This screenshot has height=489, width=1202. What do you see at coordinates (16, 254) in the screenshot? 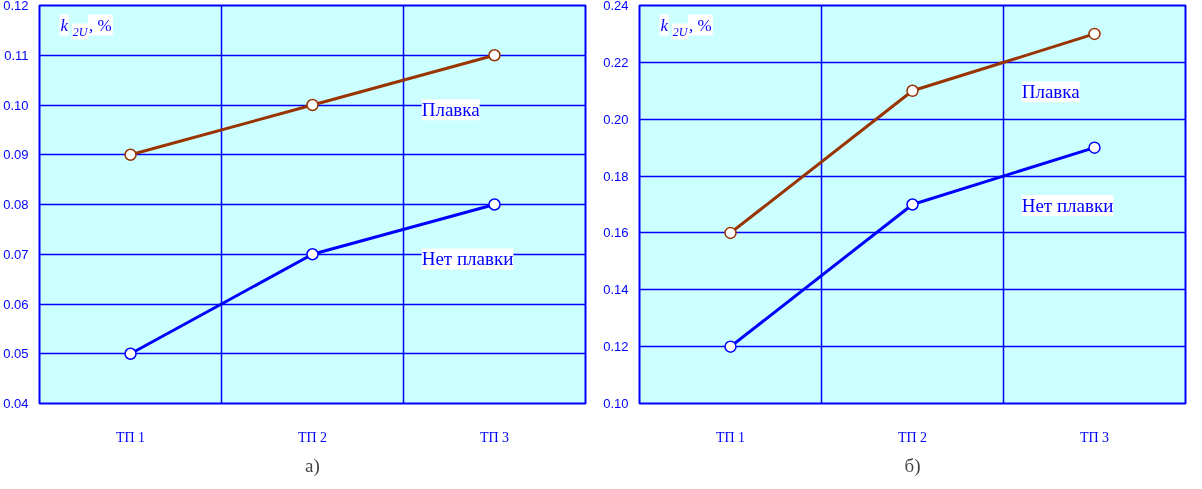
I see `y-tick-label: 0.07` at bounding box center [16, 254].